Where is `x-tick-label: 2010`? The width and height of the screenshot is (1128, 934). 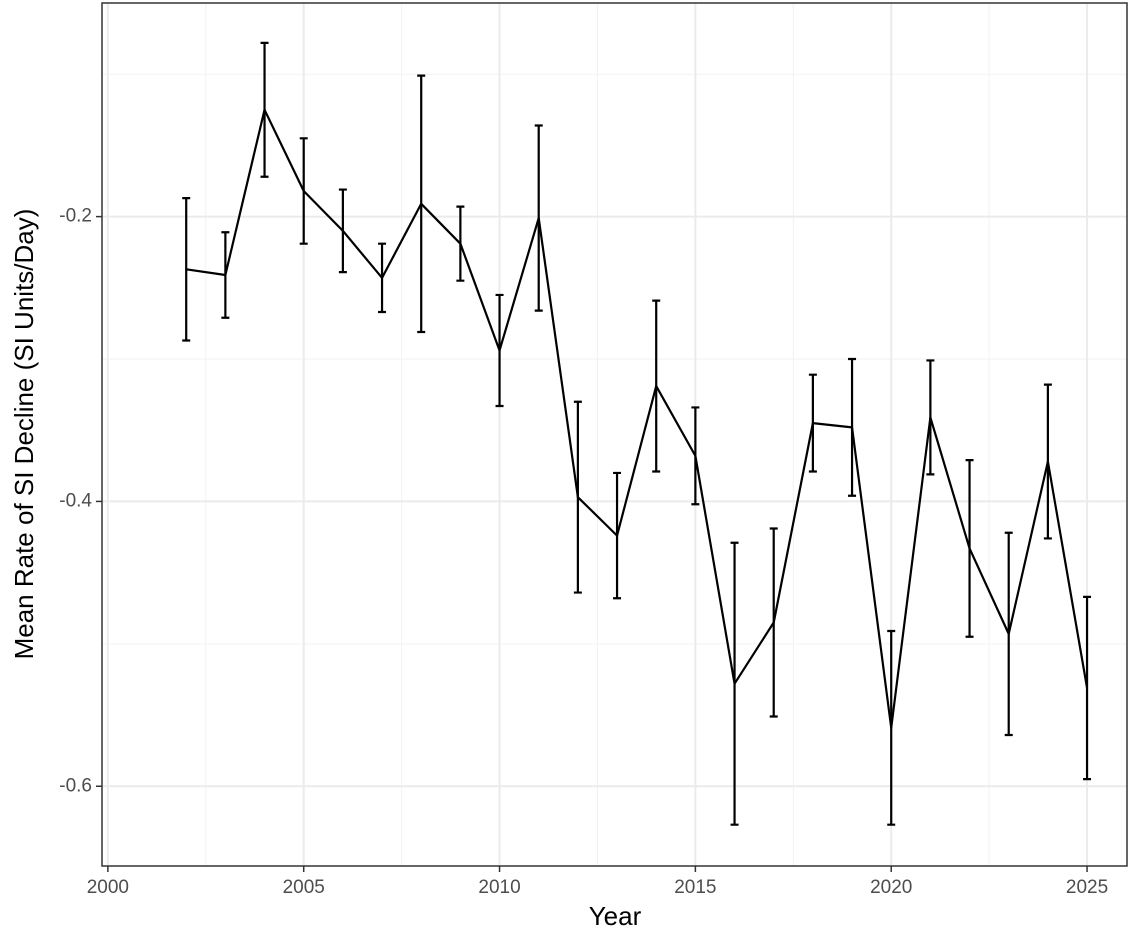 x-tick-label: 2010 is located at coordinates (499, 887).